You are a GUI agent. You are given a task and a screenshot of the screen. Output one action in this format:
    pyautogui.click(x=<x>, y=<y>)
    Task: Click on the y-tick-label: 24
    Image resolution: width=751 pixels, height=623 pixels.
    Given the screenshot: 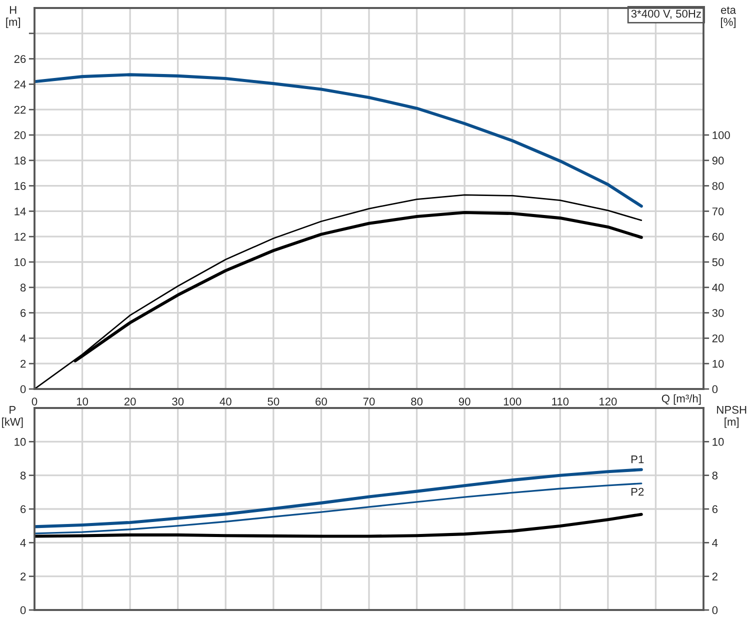 What is the action you would take?
    pyautogui.click(x=20, y=84)
    